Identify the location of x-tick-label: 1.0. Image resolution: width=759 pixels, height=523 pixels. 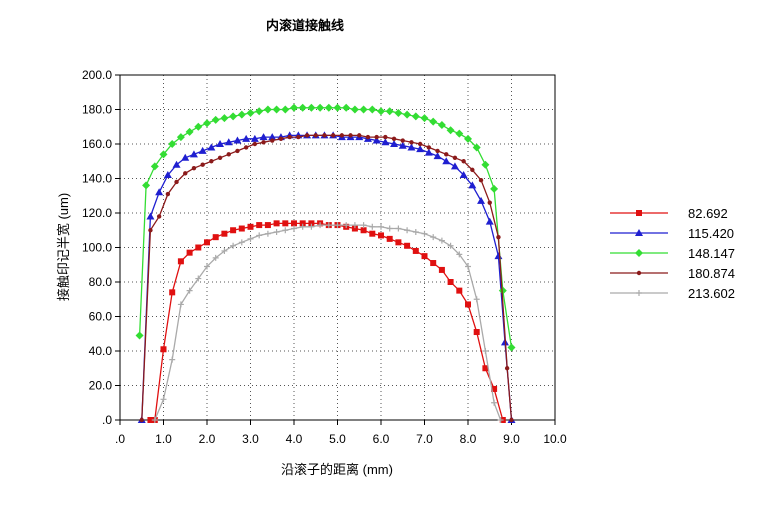
(163, 439).